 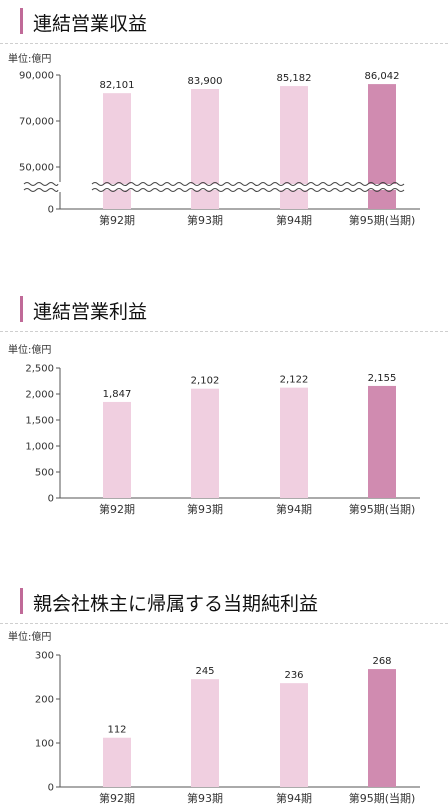 I want to click on data-label: 1,847, so click(x=117, y=394).